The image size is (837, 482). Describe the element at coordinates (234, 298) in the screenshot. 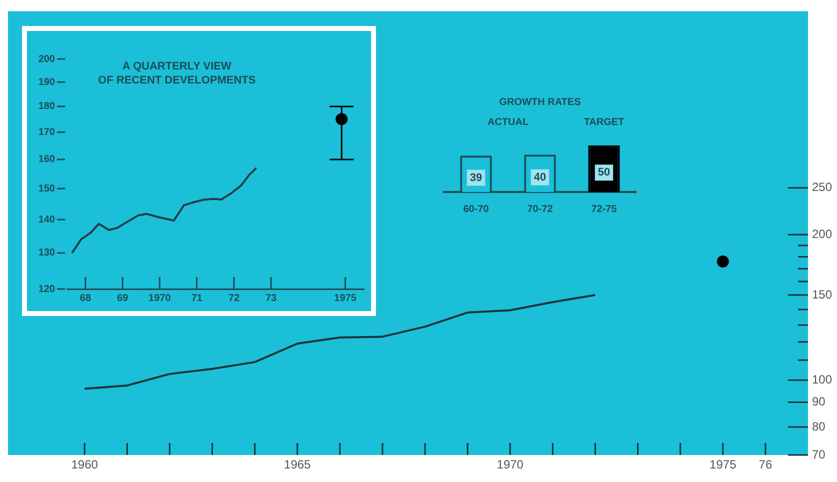

I see `x-tick-label: 72` at that location.